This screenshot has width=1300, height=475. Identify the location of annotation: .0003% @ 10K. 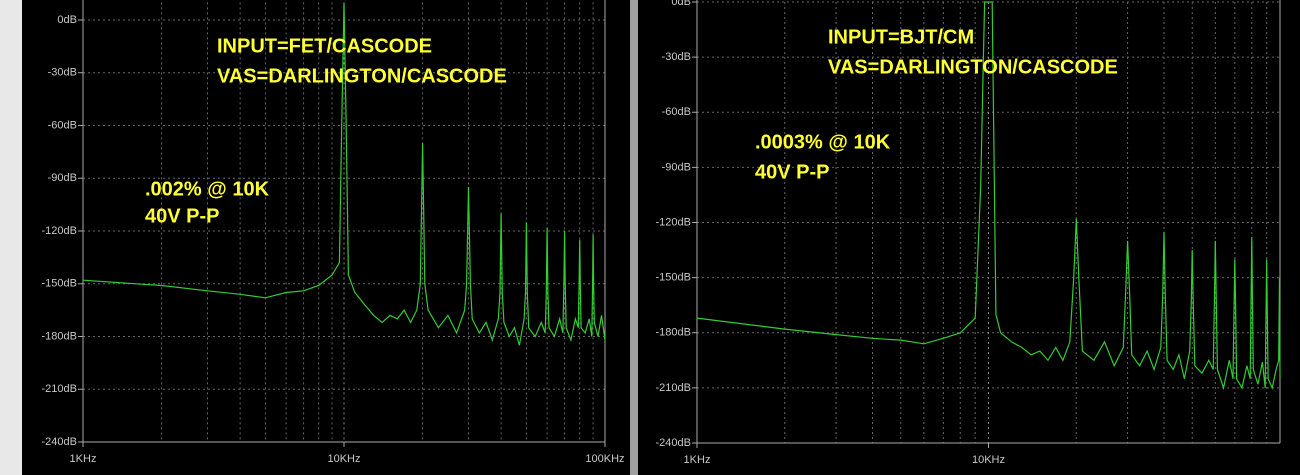
(823, 142).